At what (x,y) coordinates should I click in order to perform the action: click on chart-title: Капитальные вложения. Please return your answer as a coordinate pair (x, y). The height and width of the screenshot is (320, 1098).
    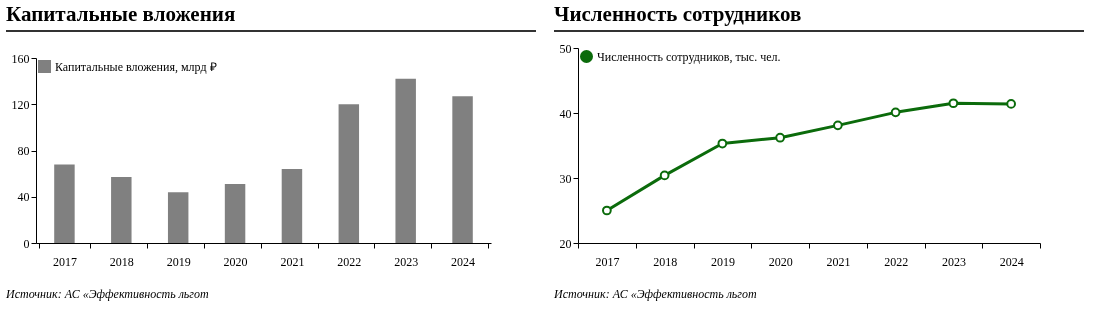
    Looking at the image, I should click on (271, 16).